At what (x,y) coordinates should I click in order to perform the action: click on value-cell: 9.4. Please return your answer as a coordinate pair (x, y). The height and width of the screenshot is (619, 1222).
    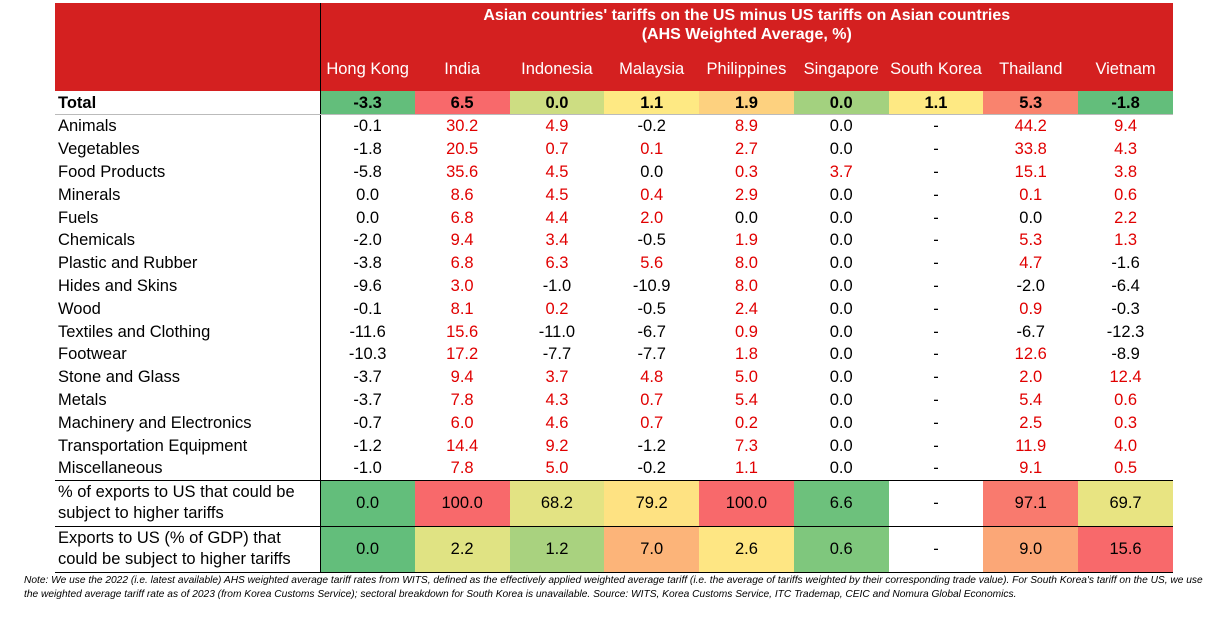
    Looking at the image, I should click on (462, 240).